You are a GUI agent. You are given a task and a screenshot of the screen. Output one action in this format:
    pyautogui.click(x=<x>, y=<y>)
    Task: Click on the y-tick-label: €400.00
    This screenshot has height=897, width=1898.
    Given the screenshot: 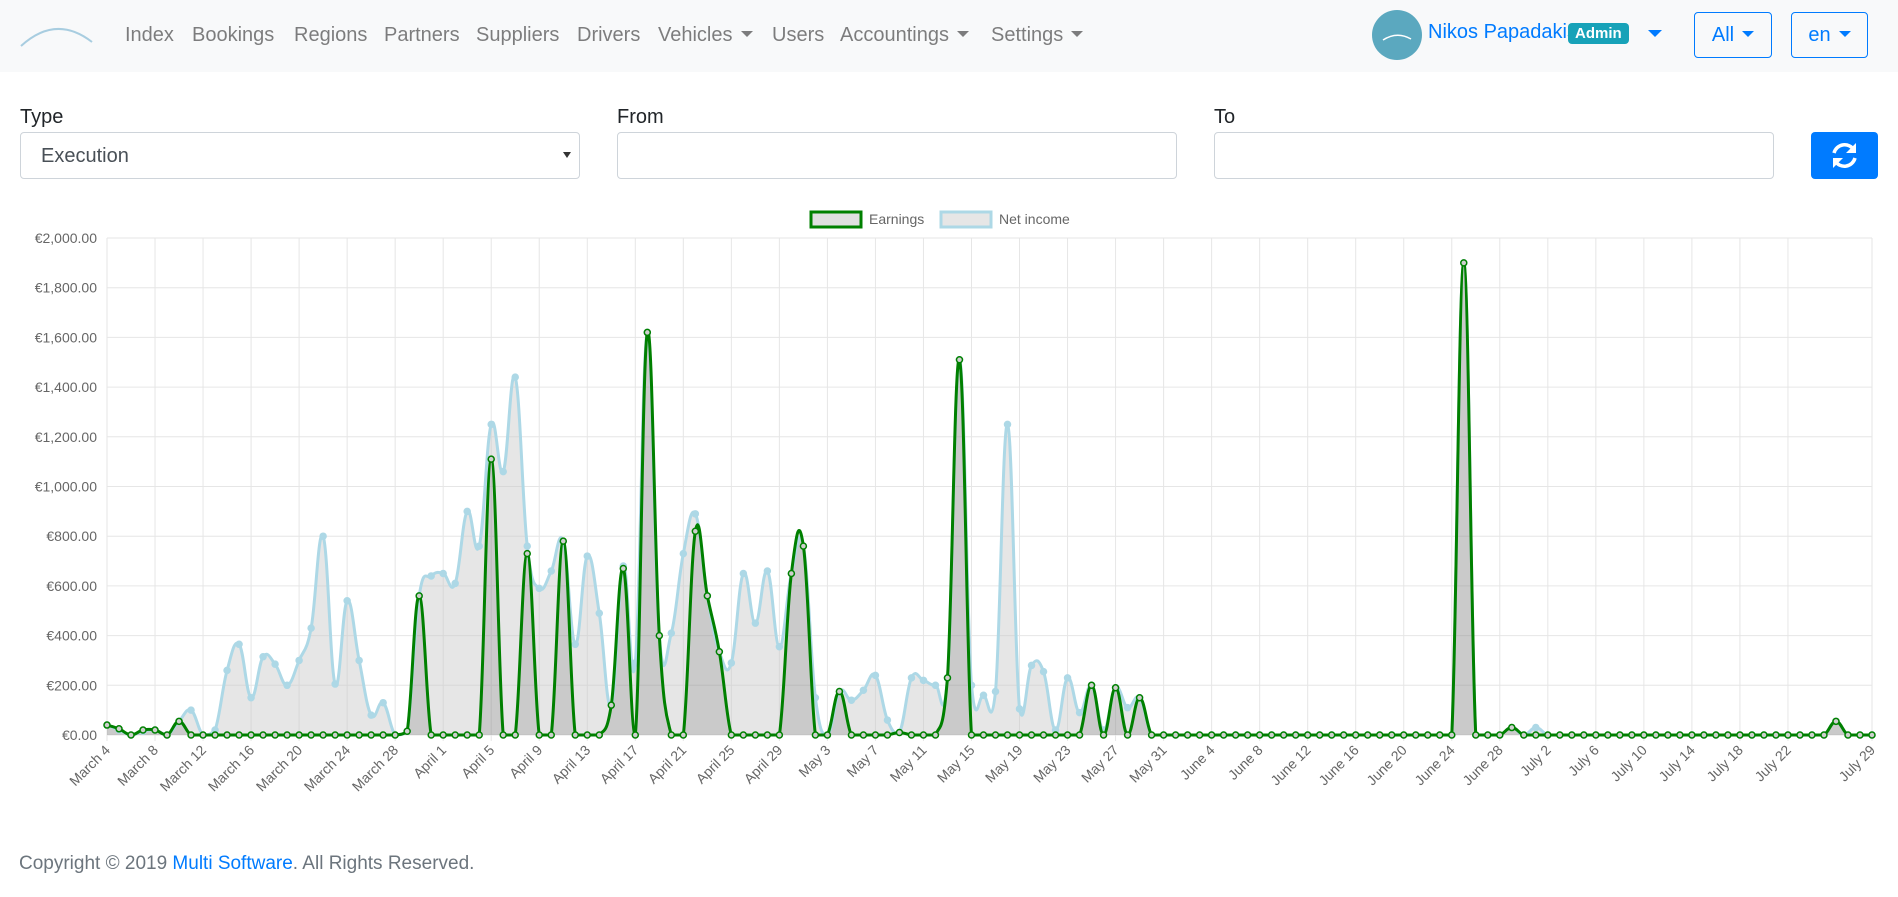 What is the action you would take?
    pyautogui.click(x=71, y=636)
    